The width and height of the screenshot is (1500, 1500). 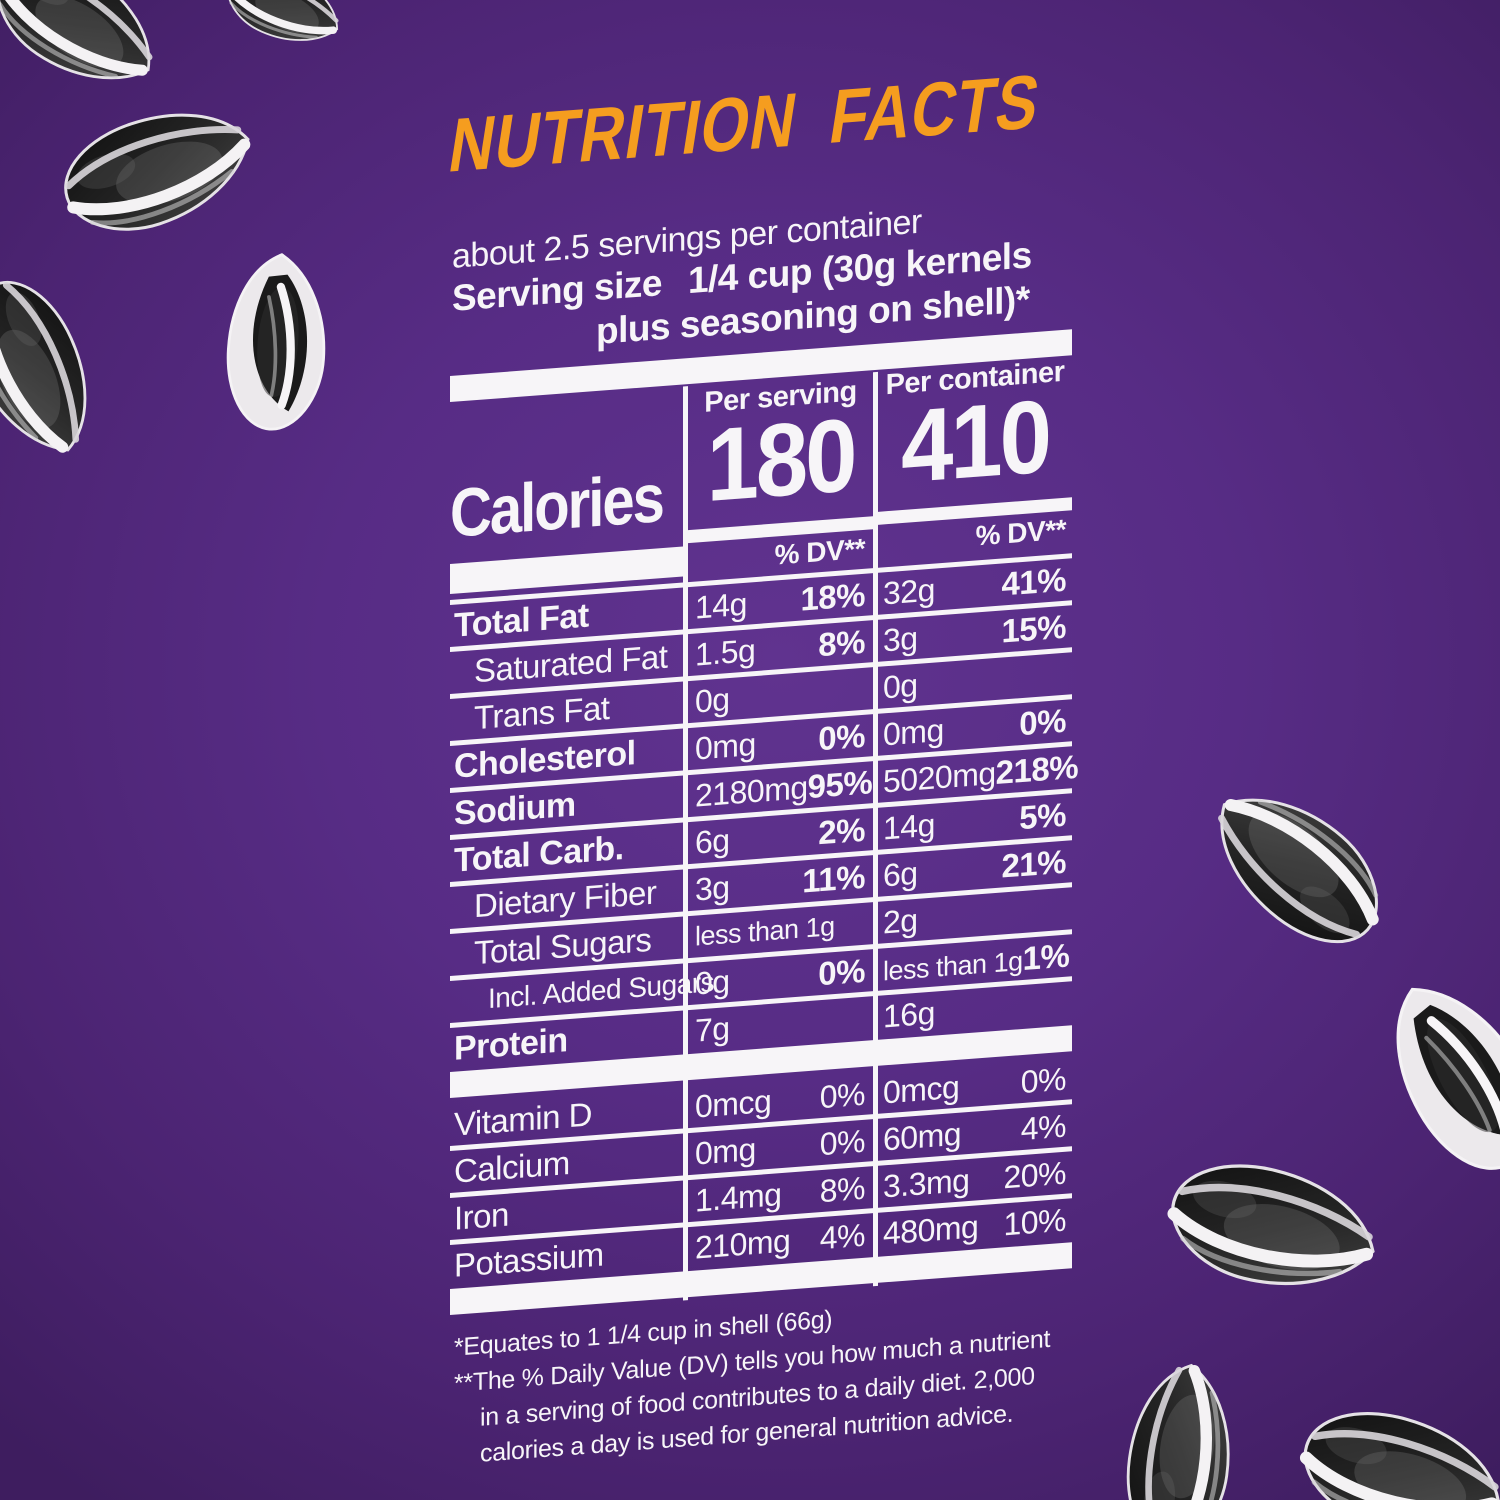 What do you see at coordinates (841, 831) in the screenshot?
I see `per-serving-percent-dv: 2%` at bounding box center [841, 831].